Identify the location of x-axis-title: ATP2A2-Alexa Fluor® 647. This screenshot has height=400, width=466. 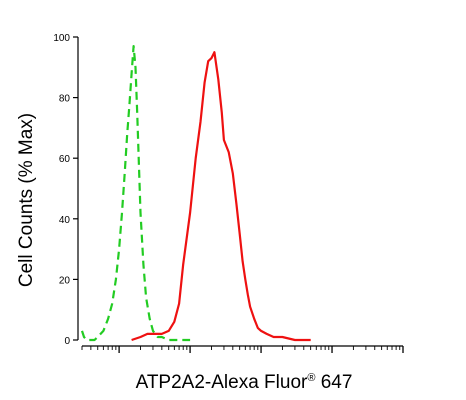
(244, 382).